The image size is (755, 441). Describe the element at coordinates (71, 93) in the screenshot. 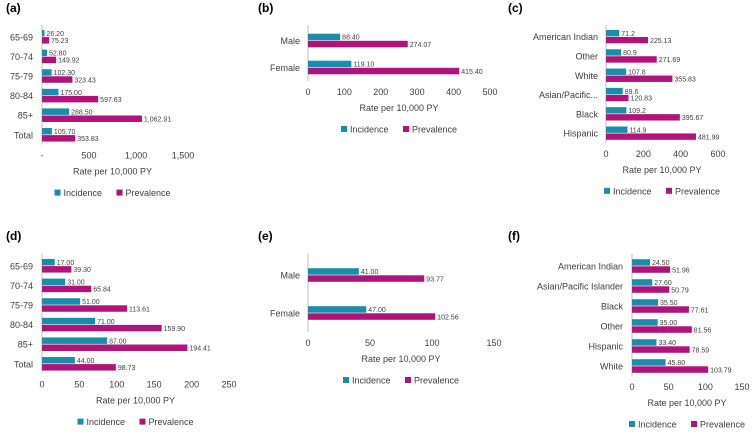

I see `data-label: 175.00` at that location.